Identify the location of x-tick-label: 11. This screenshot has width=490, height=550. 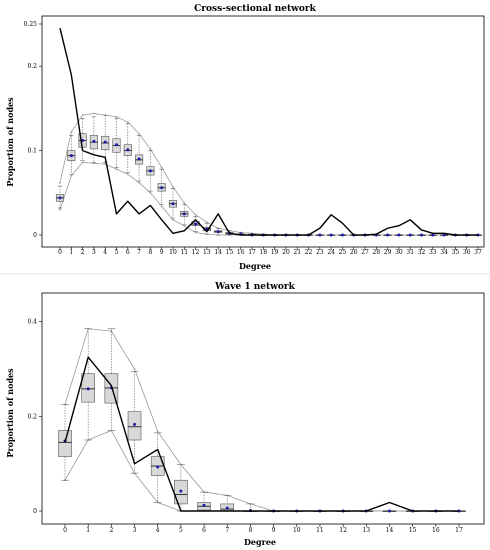
(184, 252).